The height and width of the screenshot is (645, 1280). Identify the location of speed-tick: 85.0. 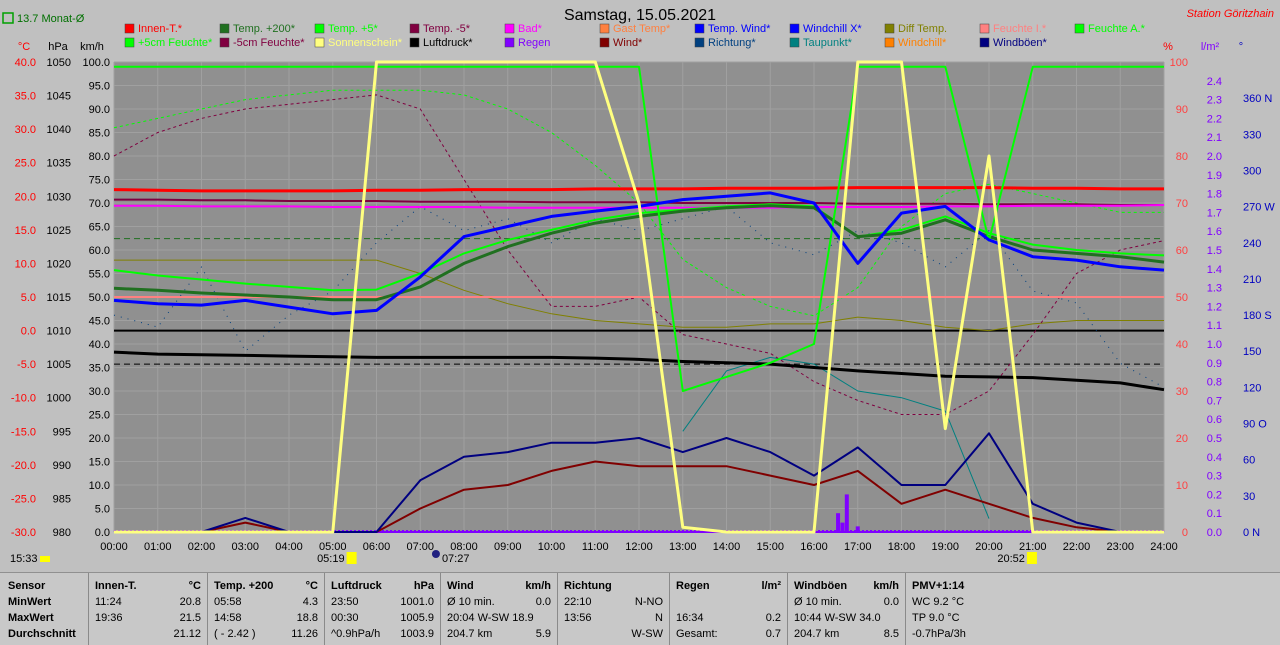
(99, 134).